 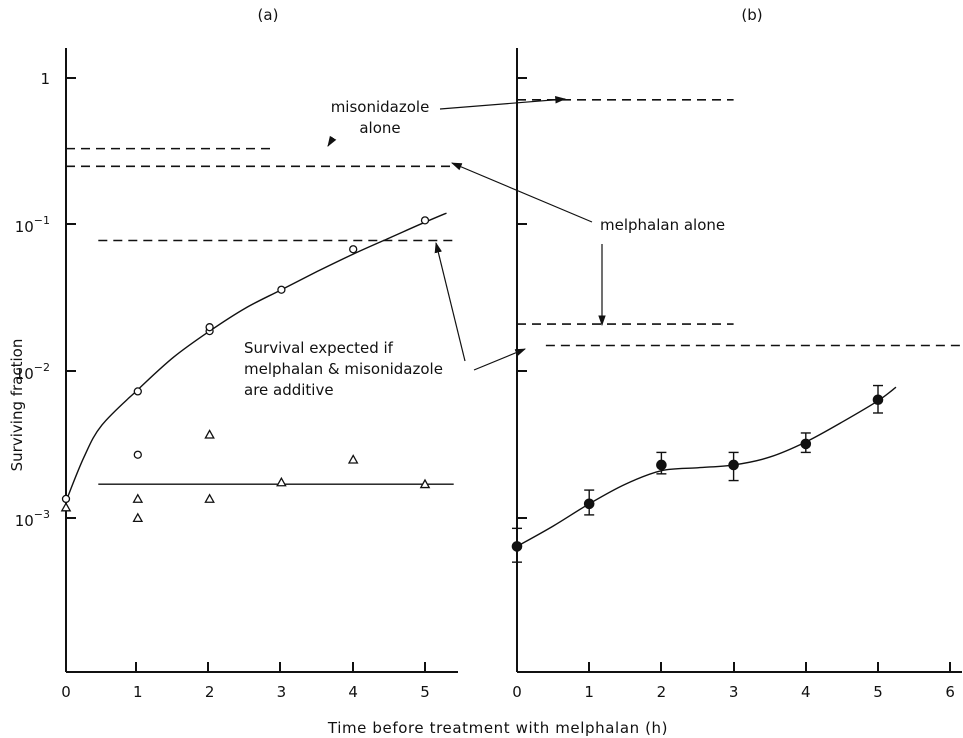 I want to click on annotation-misonidazole-1: misonidazole, so click(x=380, y=107).